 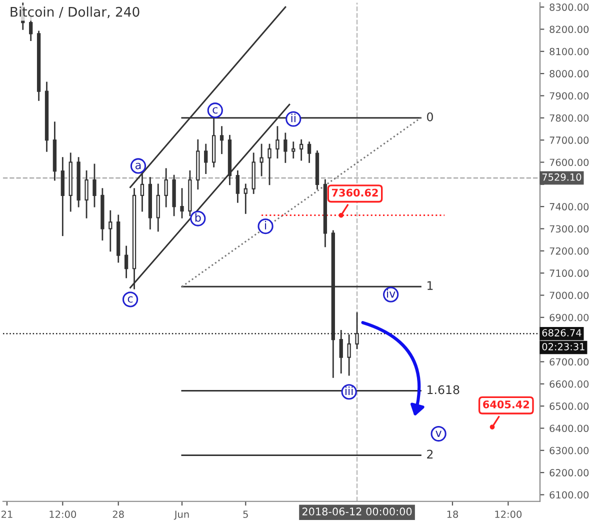 I want to click on annotation: ii, so click(x=293, y=118).